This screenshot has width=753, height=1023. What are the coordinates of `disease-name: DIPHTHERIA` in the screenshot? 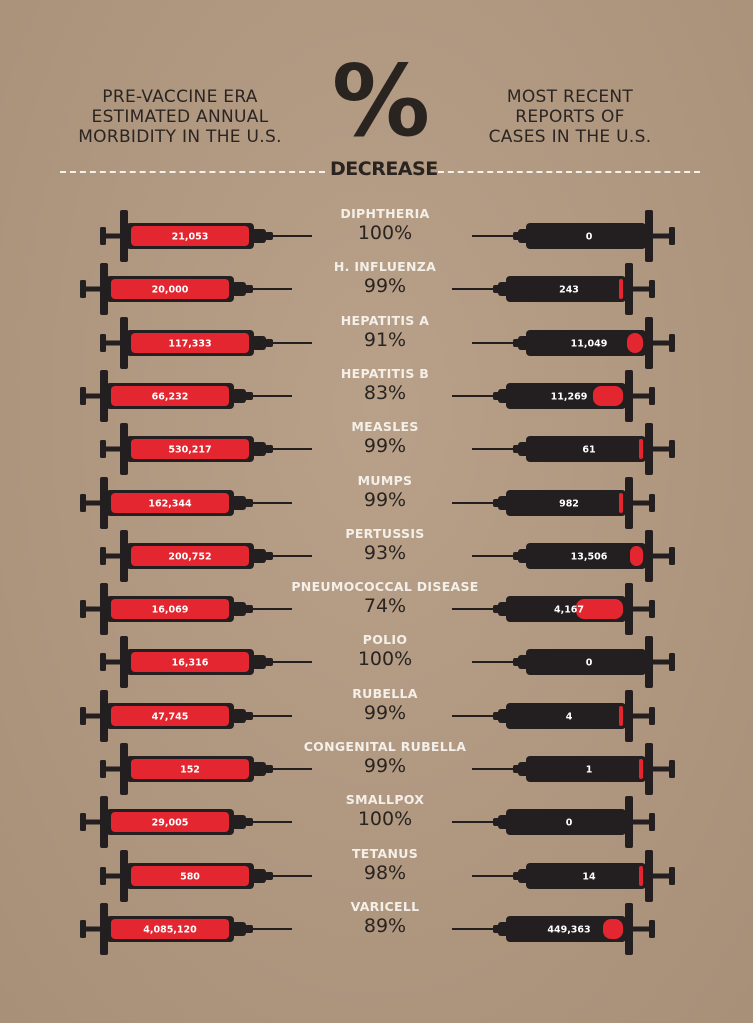 It's located at (385, 213).